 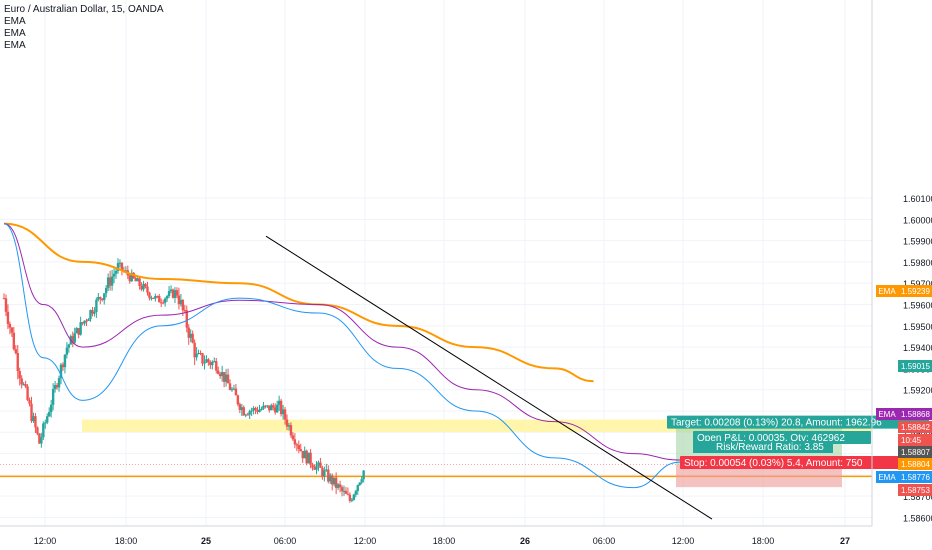 What do you see at coordinates (84, 9) in the screenshot?
I see `symbol-title: Euro / Australian Dollar, 15, OANDA` at bounding box center [84, 9].